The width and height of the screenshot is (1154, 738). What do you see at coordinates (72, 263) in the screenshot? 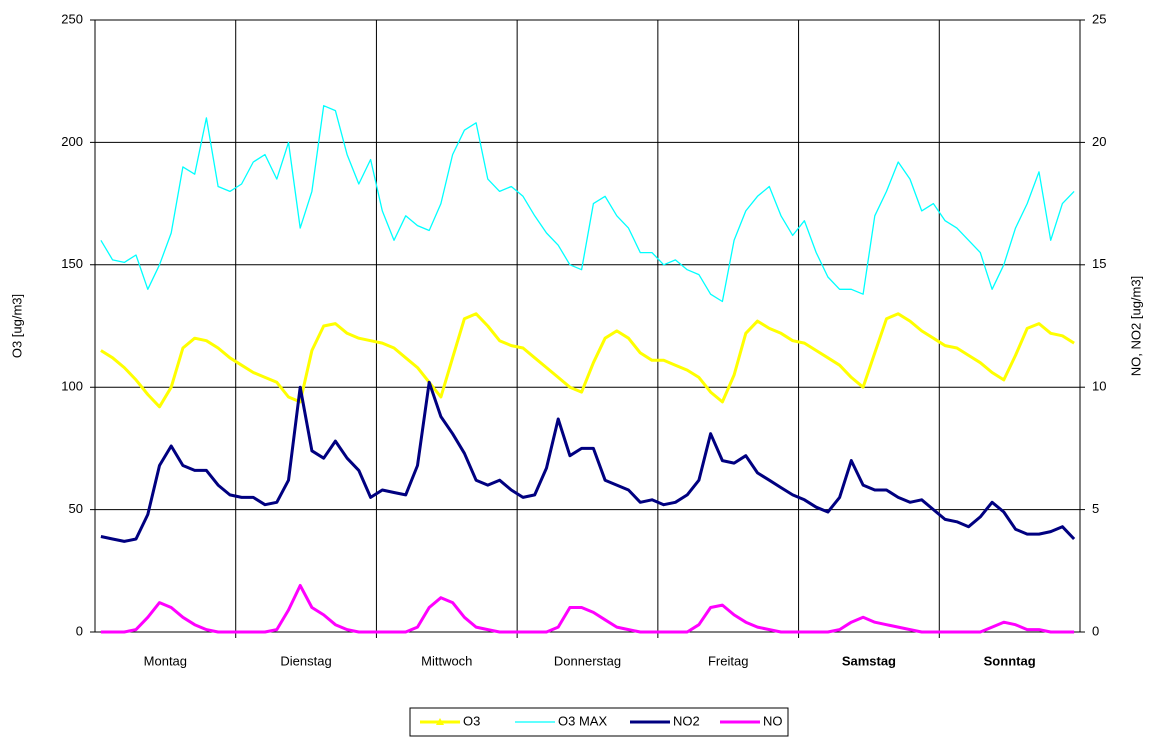
I see `y-tick-label: 150` at bounding box center [72, 263].